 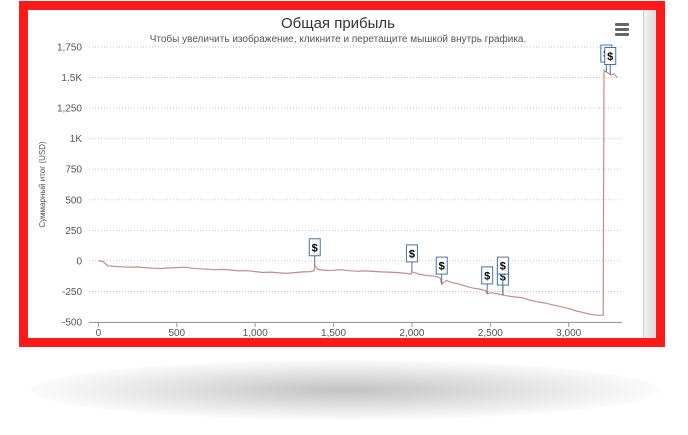 I want to click on y-tick-label: 0, so click(x=79, y=261).